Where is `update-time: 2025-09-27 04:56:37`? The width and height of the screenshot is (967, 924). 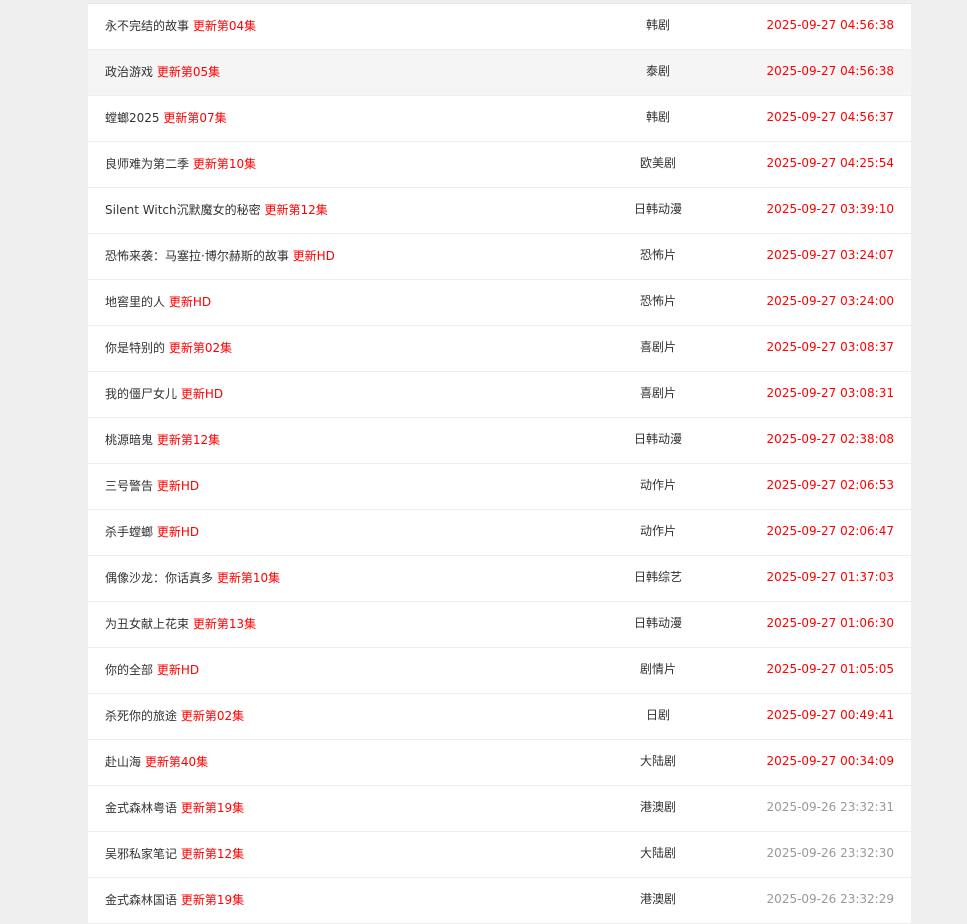
update-time: 2025-09-27 04:56:37 is located at coordinates (830, 117).